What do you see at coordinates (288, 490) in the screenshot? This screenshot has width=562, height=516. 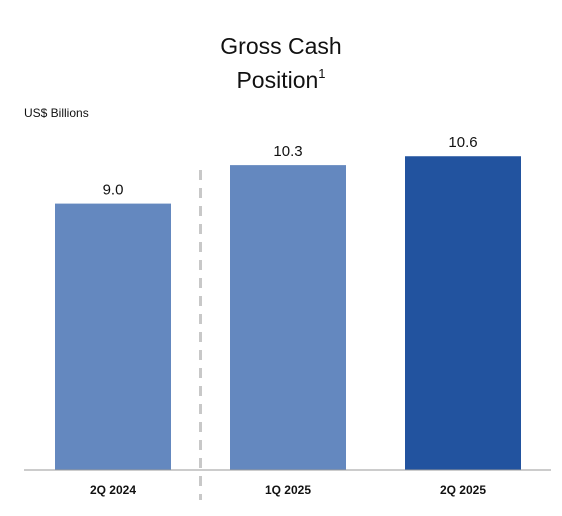 I see `x-tick-label: 1Q 2025` at bounding box center [288, 490].